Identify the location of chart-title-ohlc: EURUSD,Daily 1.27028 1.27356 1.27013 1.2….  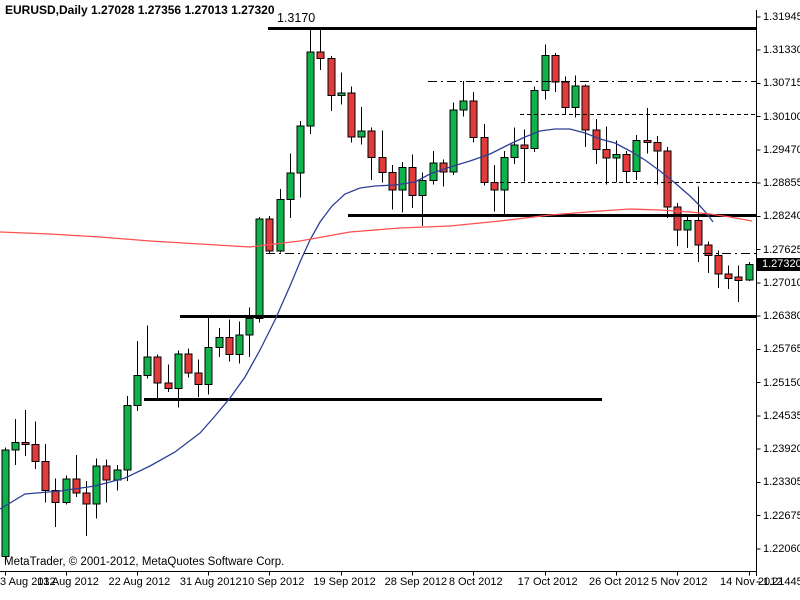
(140, 10).